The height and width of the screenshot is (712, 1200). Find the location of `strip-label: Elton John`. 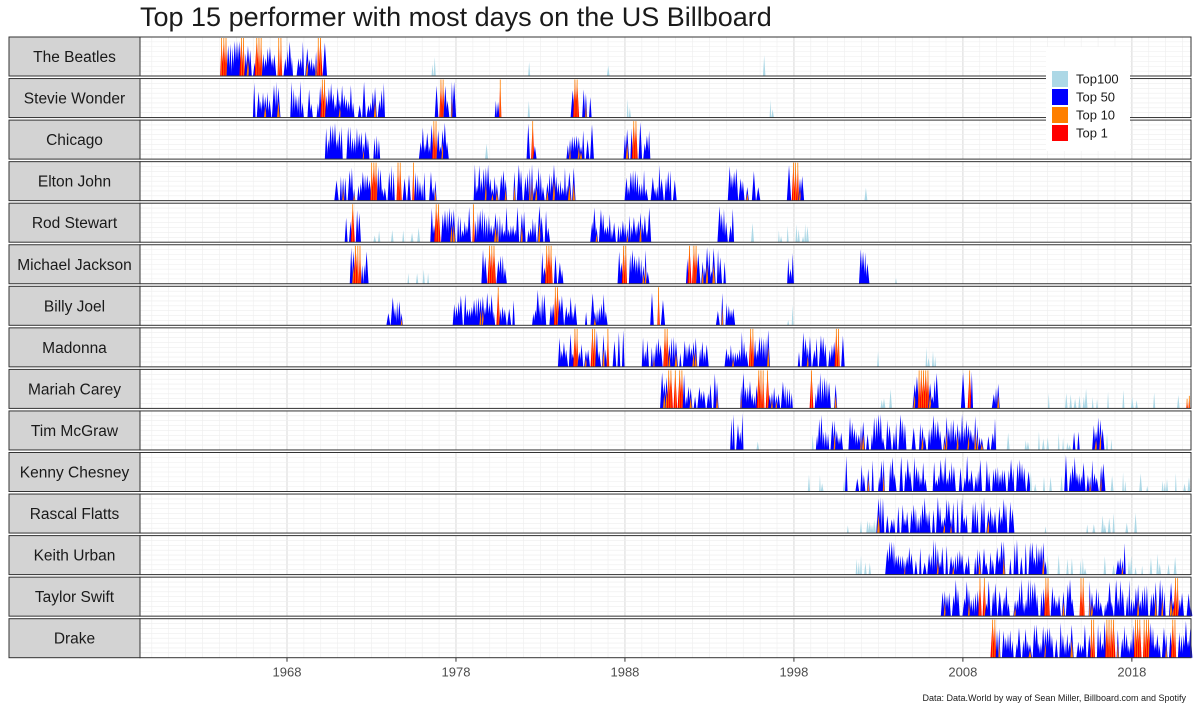

strip-label: Elton John is located at coordinates (74, 182).